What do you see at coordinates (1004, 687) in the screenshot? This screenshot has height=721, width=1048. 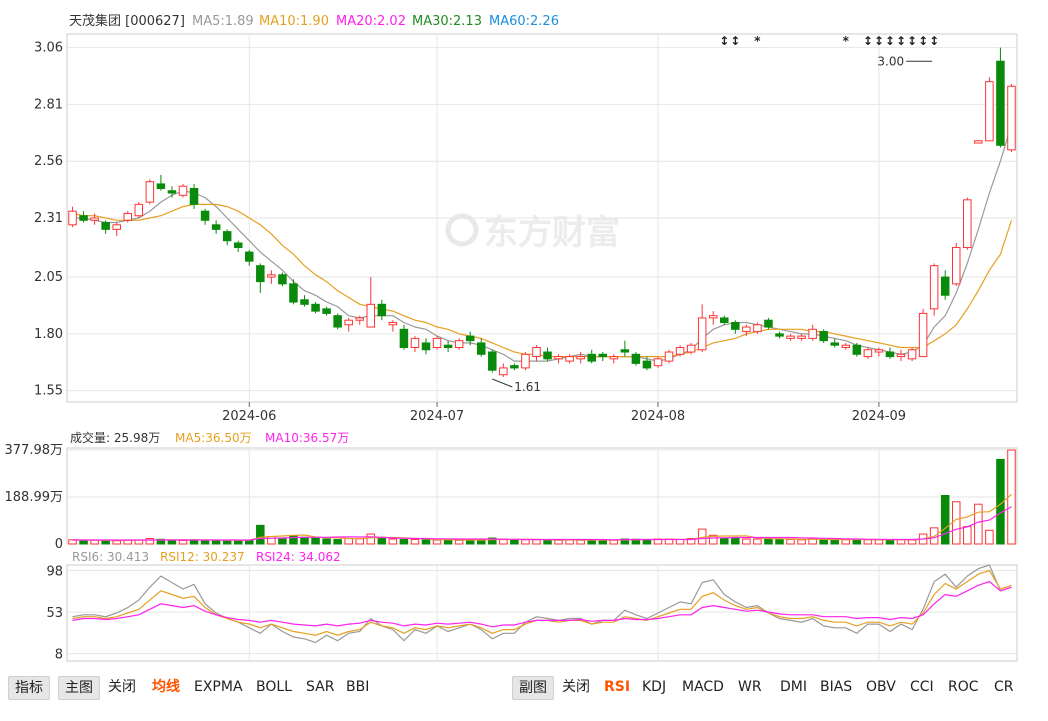 I see `toolbar-right-button: CR` at bounding box center [1004, 687].